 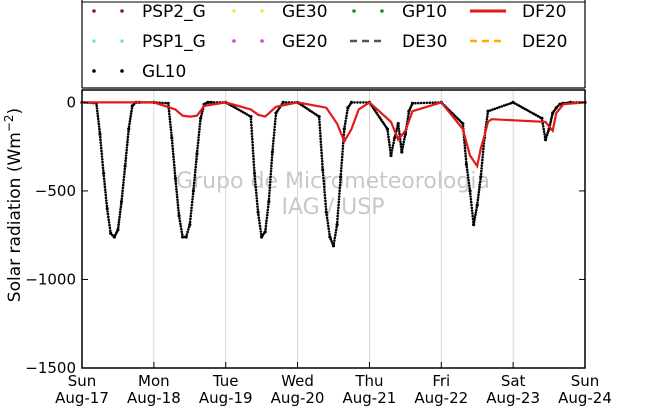 What do you see at coordinates (298, 398) in the screenshot?
I see `x-tick-label-date: Aug-20` at bounding box center [298, 398].